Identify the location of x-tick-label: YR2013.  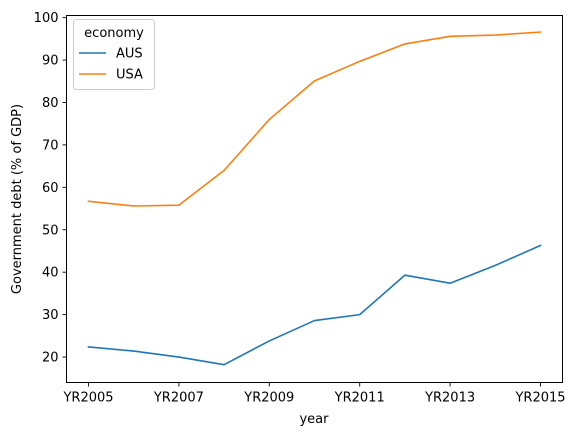
(449, 398).